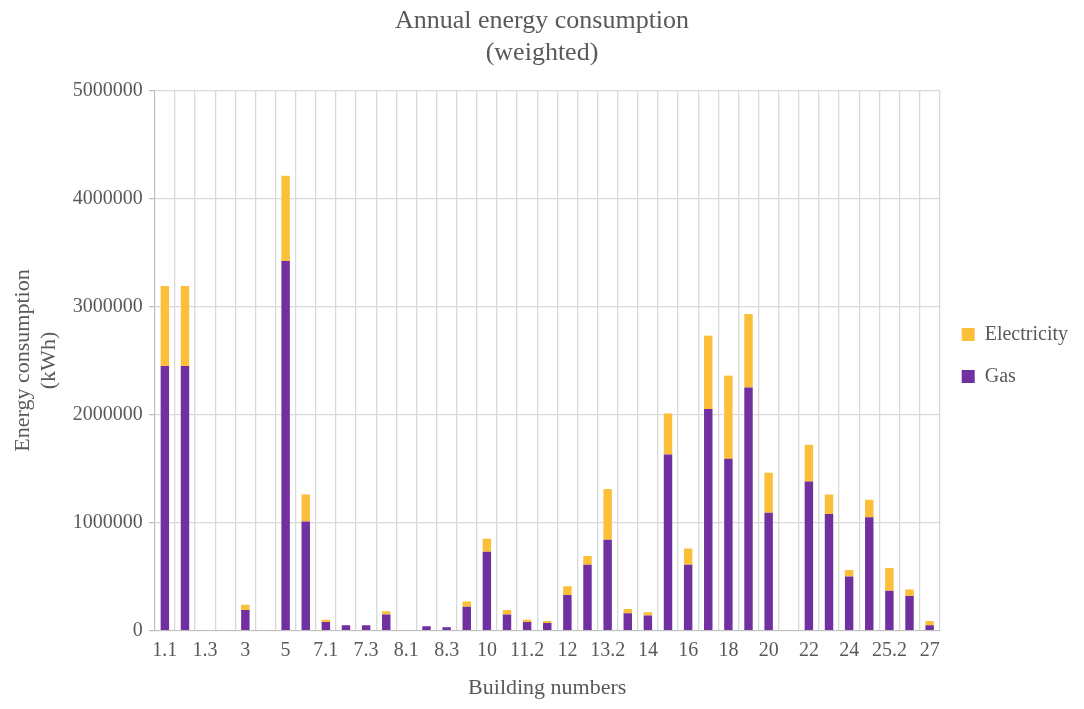 The height and width of the screenshot is (709, 1084). Describe the element at coordinates (447, 648) in the screenshot. I see `x-tick-label: 8.3` at that location.